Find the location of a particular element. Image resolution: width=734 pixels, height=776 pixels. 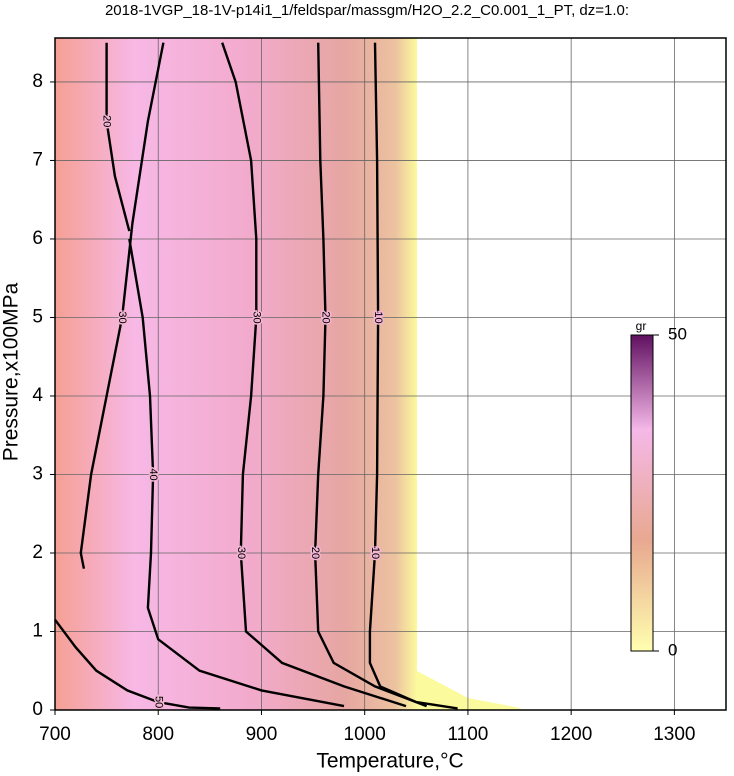

colorbar is located at coordinates (642, 493).